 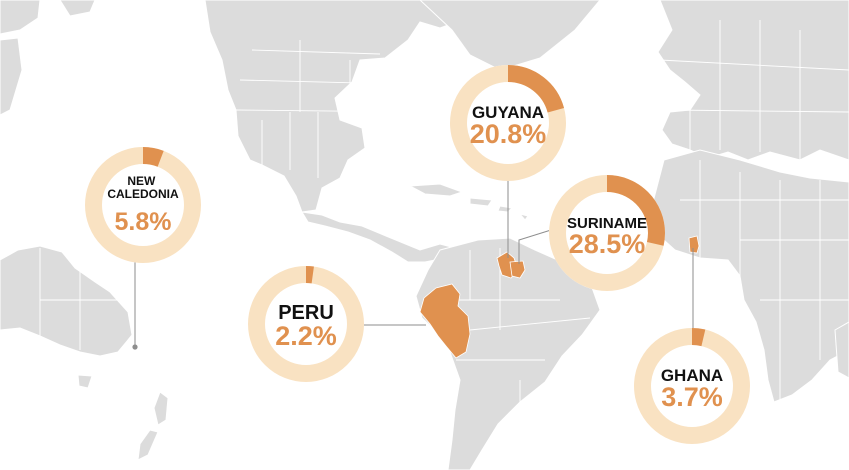 I want to click on highlight-layer, so click(x=559, y=297).